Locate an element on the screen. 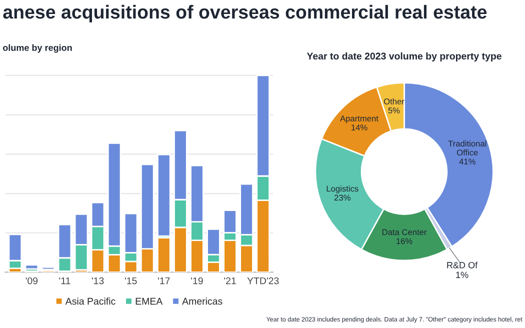 The width and height of the screenshot is (525, 328). x-tick-label: '21 is located at coordinates (230, 280).